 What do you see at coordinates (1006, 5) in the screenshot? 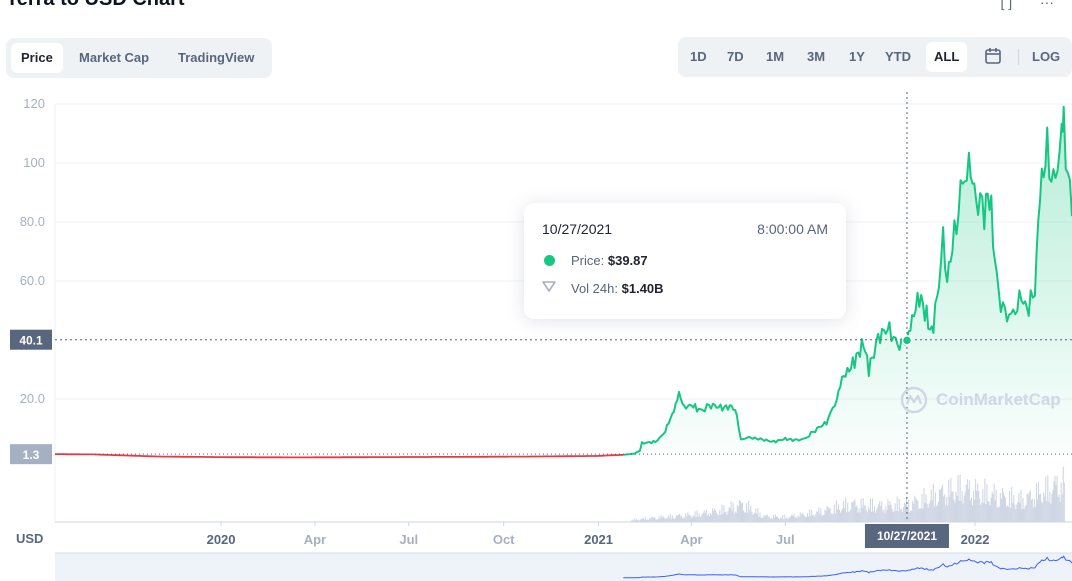
I see `fullscreen-icon: [ ]` at bounding box center [1006, 5].